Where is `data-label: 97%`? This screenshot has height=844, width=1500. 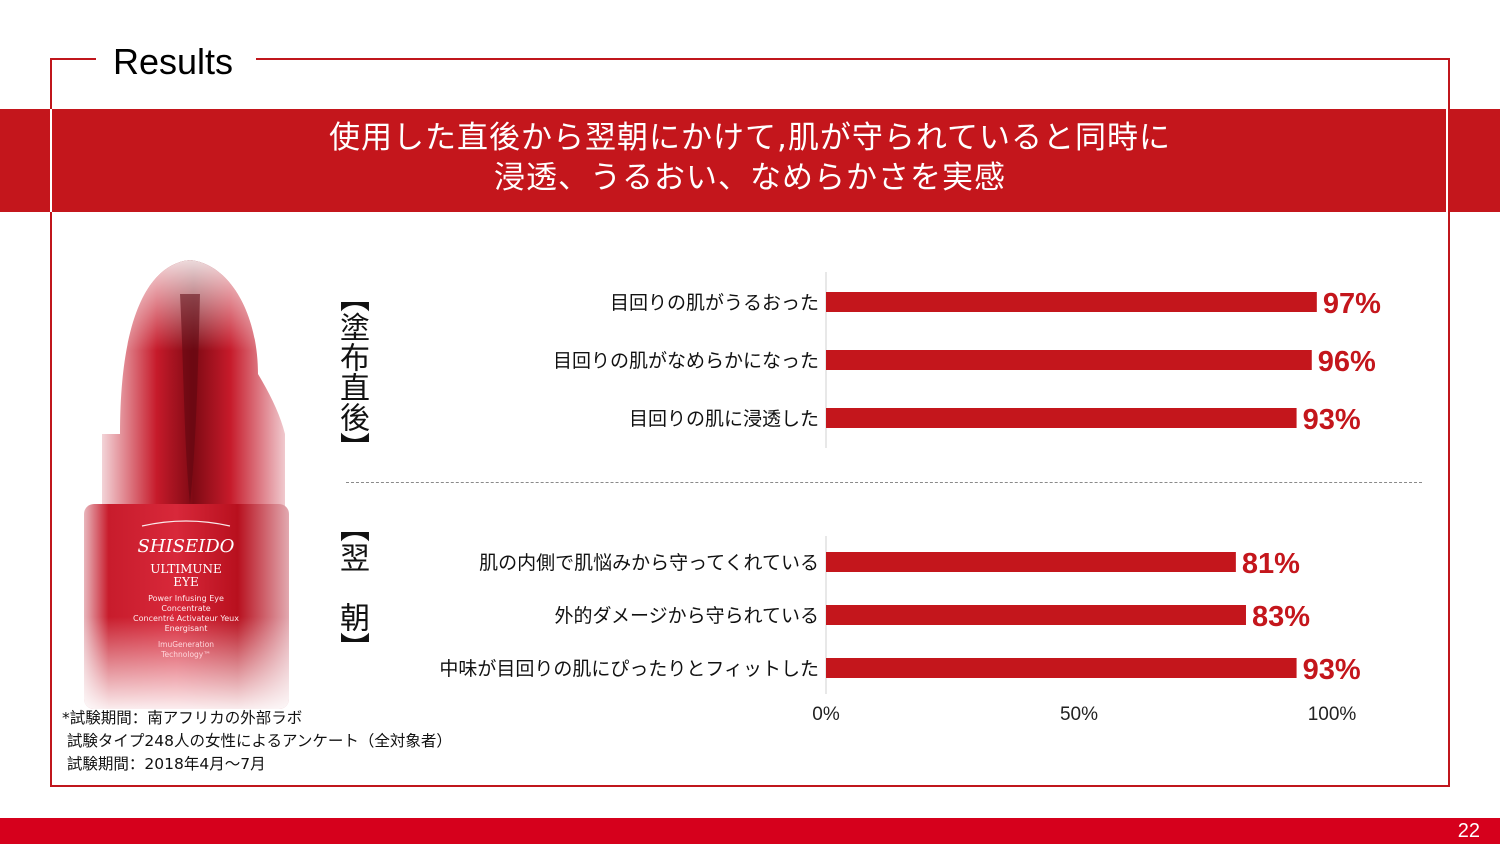
data-label: 97% is located at coordinates (1352, 304).